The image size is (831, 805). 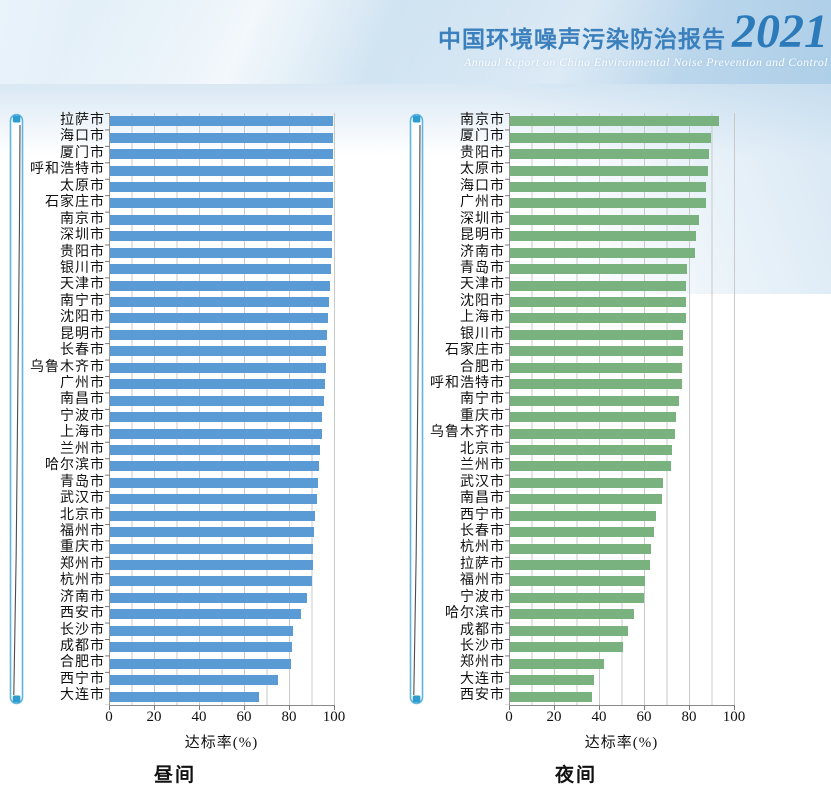 What do you see at coordinates (82, 137) in the screenshot?
I see `category-label: 海口市` at bounding box center [82, 137].